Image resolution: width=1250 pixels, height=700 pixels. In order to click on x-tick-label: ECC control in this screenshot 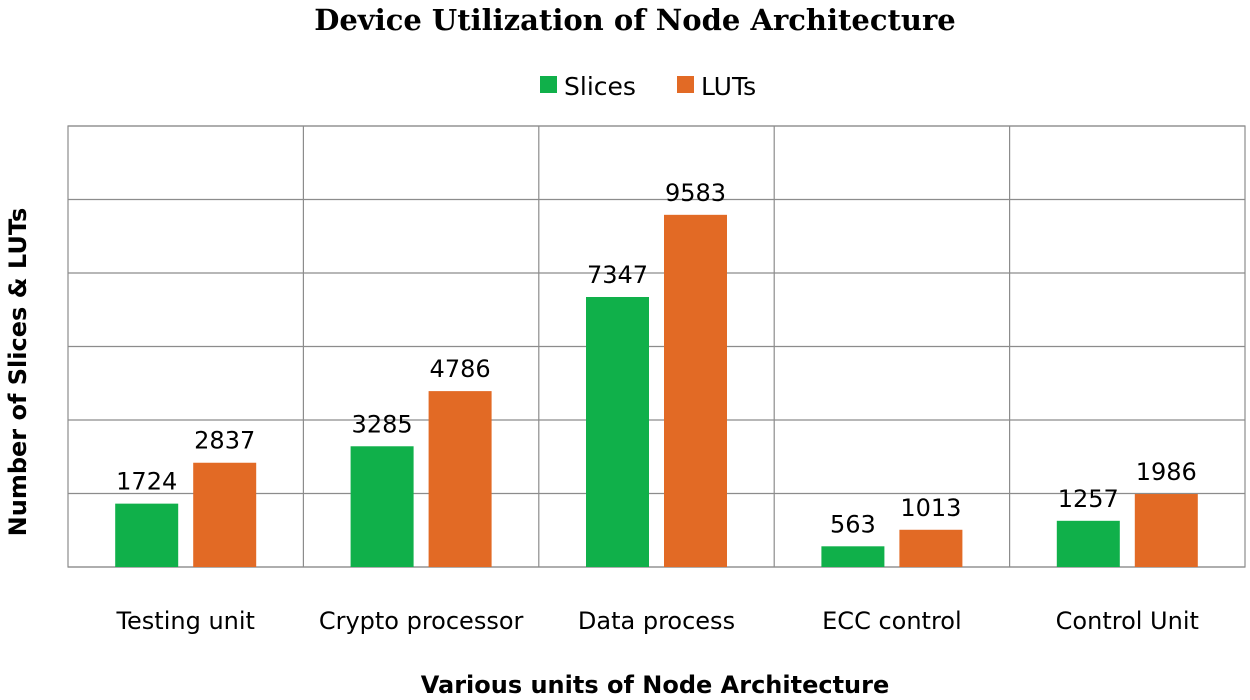, I will do `click(892, 621)`.